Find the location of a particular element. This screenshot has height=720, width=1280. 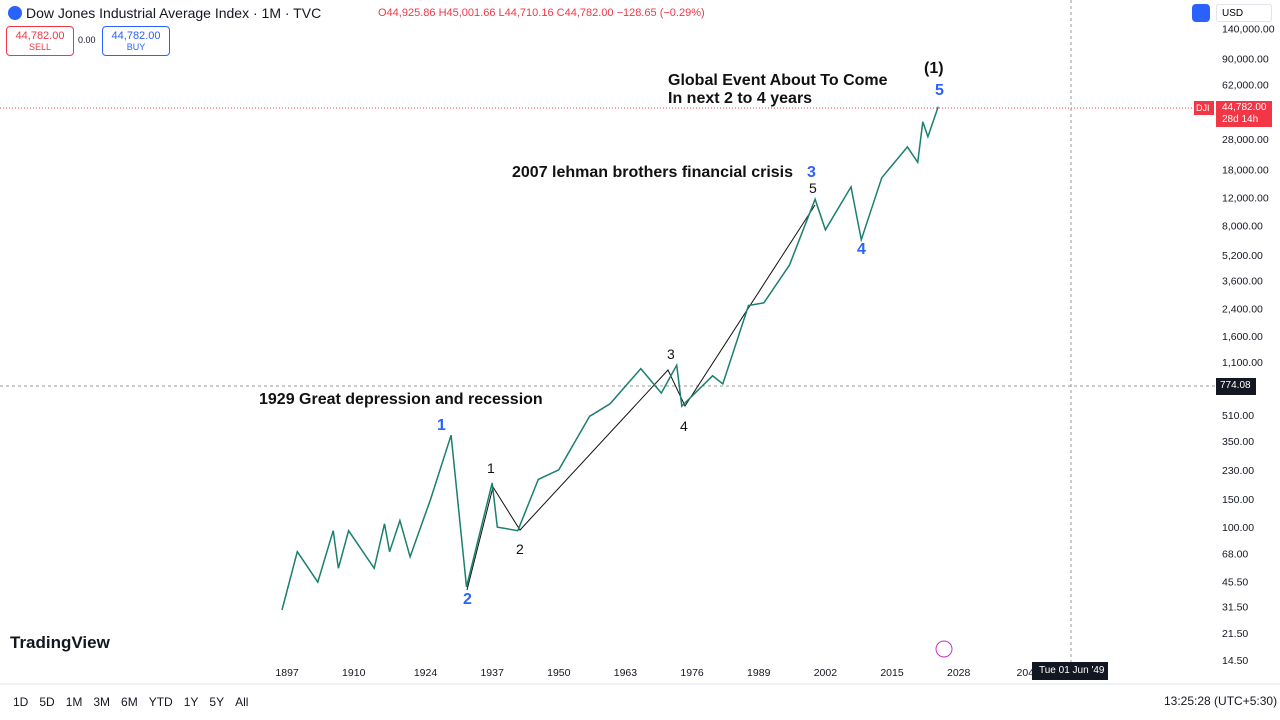

y-tick-label: 68.00 is located at coordinates (1235, 555).